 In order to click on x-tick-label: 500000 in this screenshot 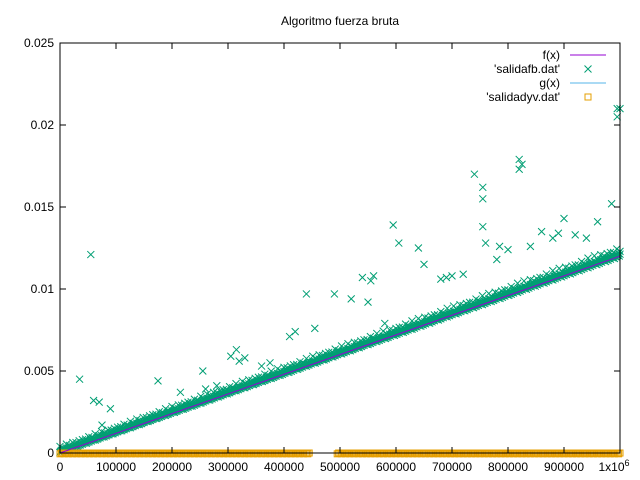, I will do `click(340, 467)`.